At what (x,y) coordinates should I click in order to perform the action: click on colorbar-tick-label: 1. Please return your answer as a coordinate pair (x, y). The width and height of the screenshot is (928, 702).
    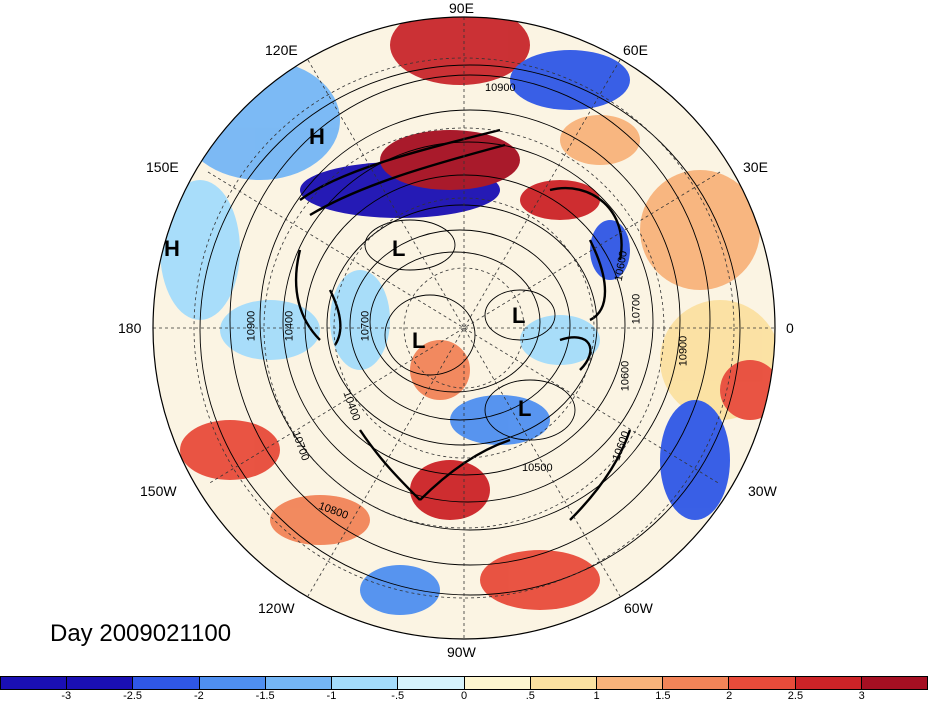
    Looking at the image, I should click on (596, 696).